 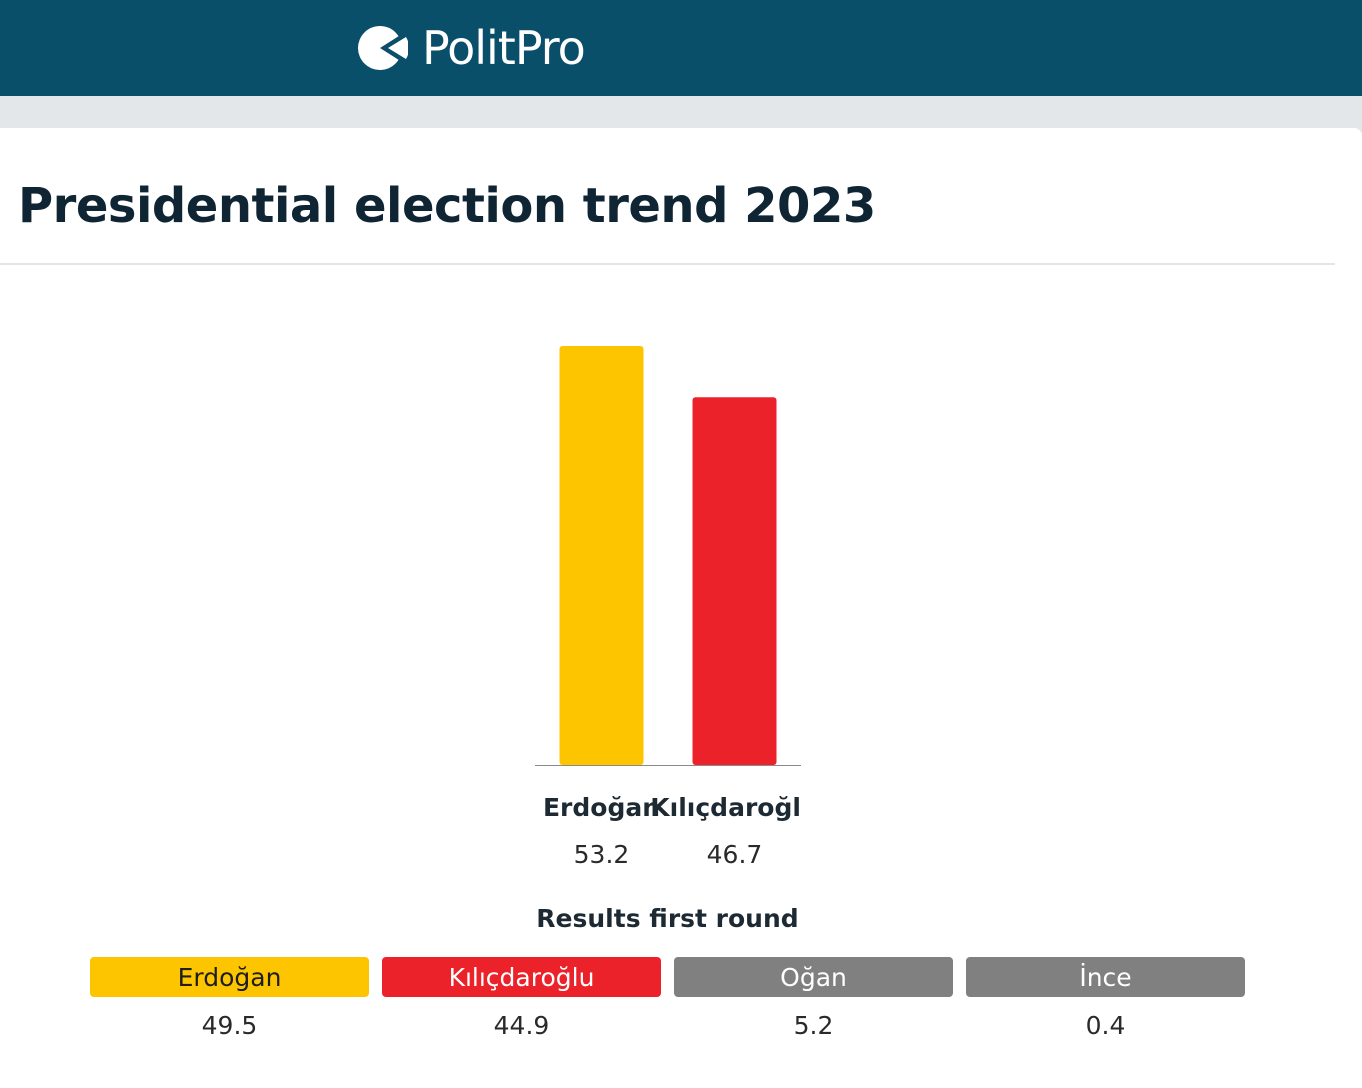 What do you see at coordinates (601, 807) in the screenshot?
I see `category-label-1: Erdoğan` at bounding box center [601, 807].